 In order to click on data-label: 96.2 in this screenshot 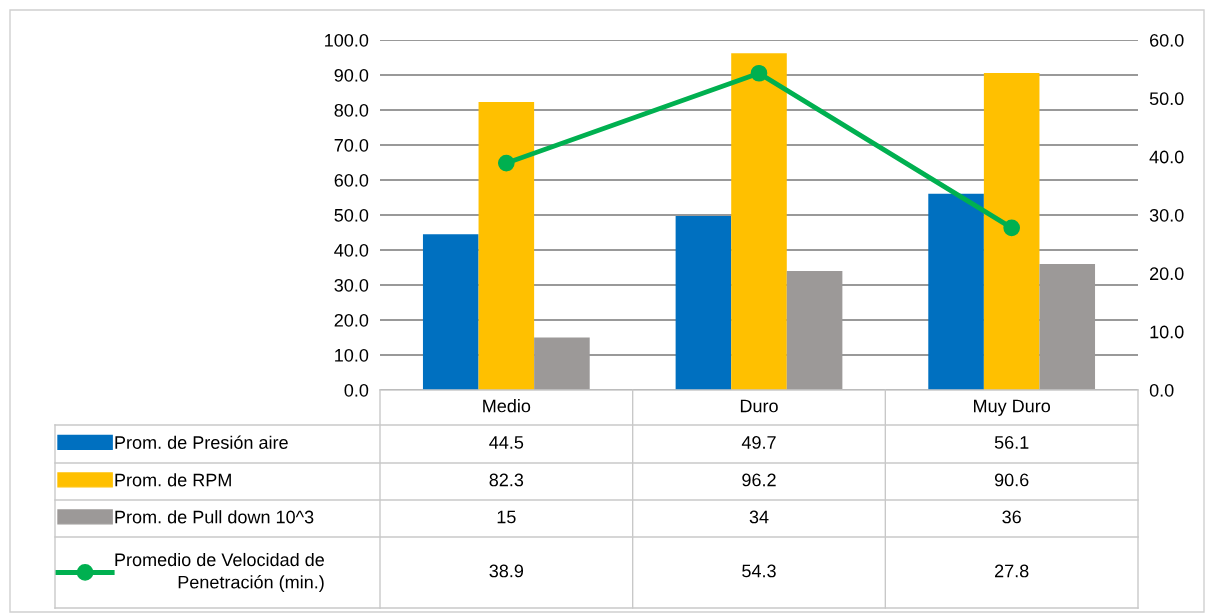, I will do `click(759, 480)`.